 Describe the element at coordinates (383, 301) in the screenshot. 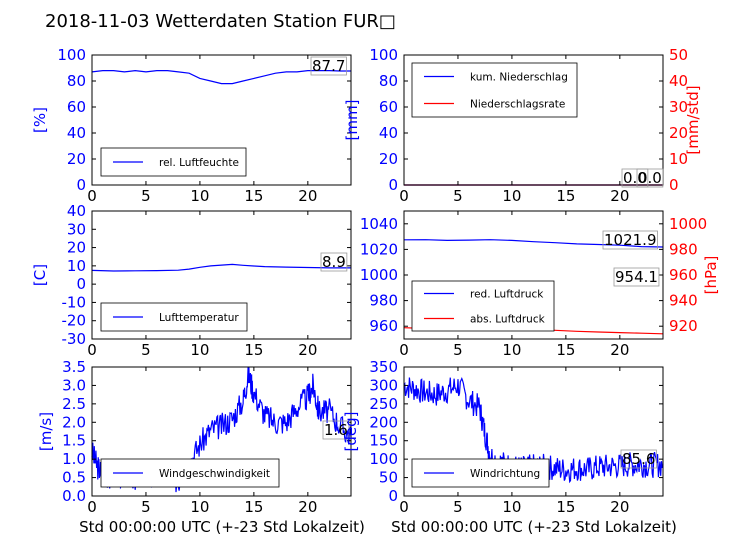

I see `y-tick-label: 980` at that location.